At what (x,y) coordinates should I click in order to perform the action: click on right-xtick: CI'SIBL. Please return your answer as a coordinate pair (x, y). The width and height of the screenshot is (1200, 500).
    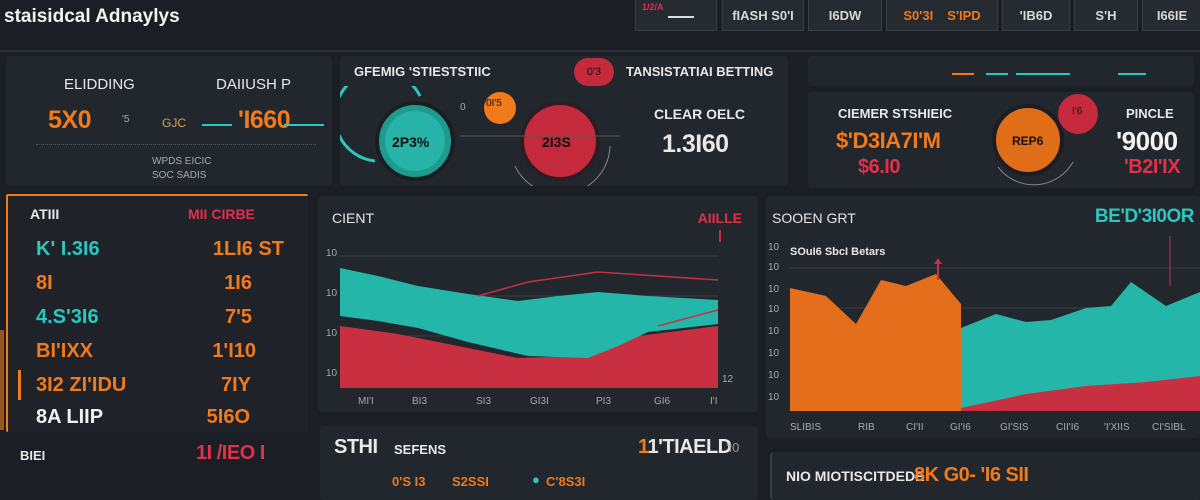
    Looking at the image, I should click on (1169, 427).